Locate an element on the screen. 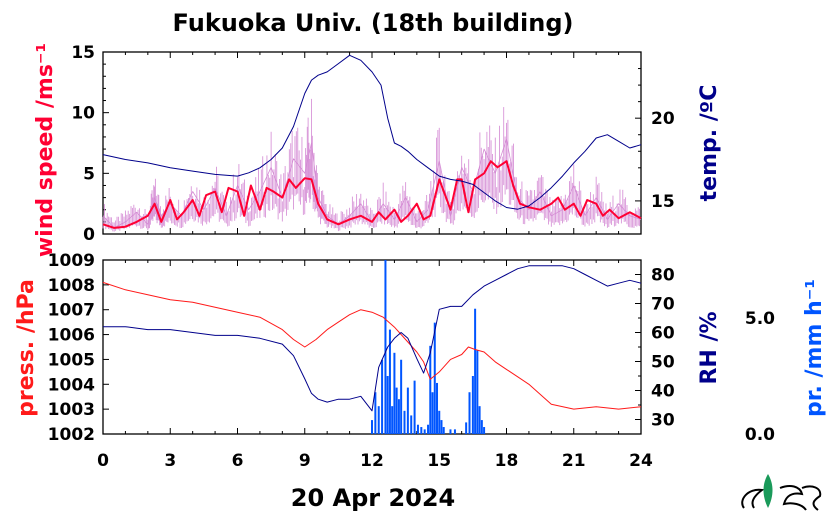 Image resolution: width=834 pixels, height=520 pixels. precip-tick-label: 0.0 is located at coordinates (760, 435).